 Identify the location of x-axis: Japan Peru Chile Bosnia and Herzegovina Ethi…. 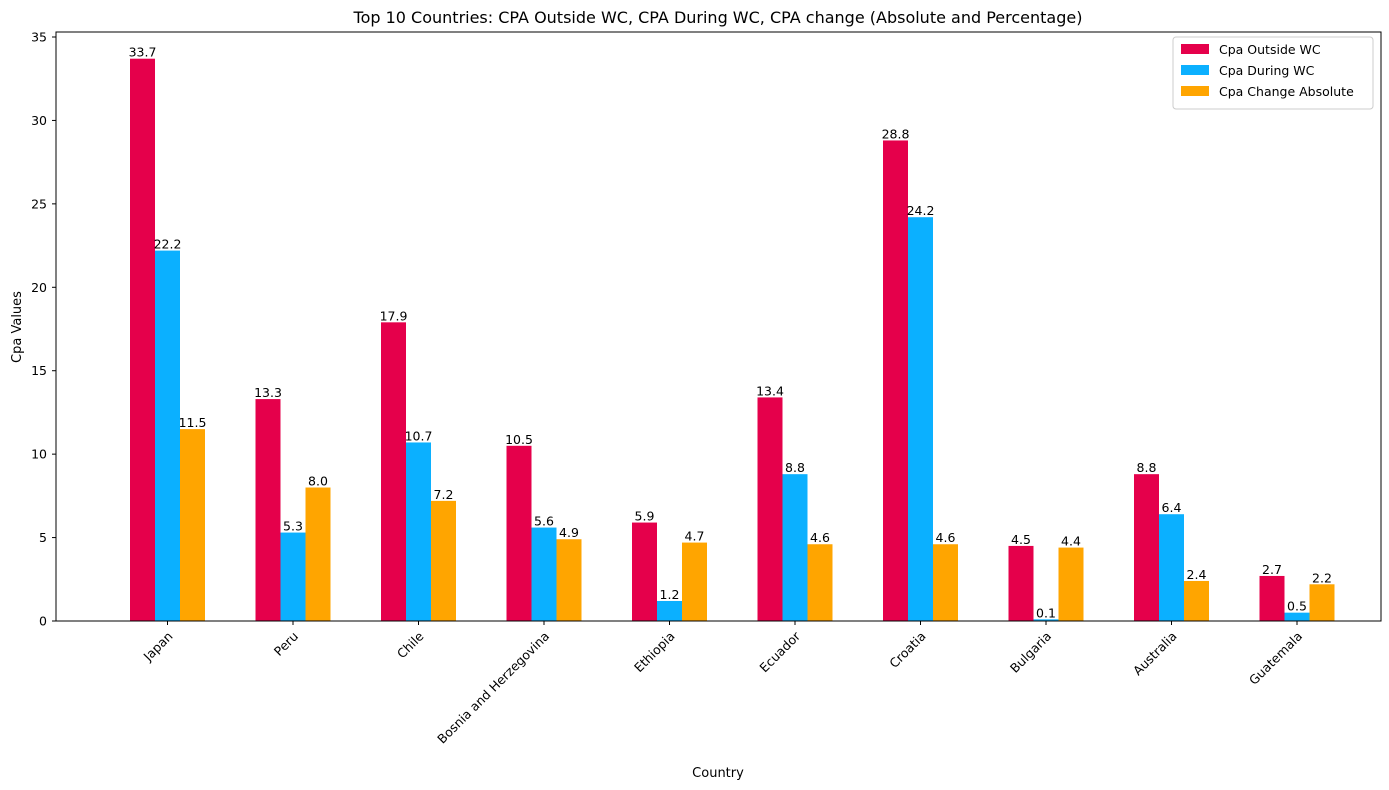
(722, 683).